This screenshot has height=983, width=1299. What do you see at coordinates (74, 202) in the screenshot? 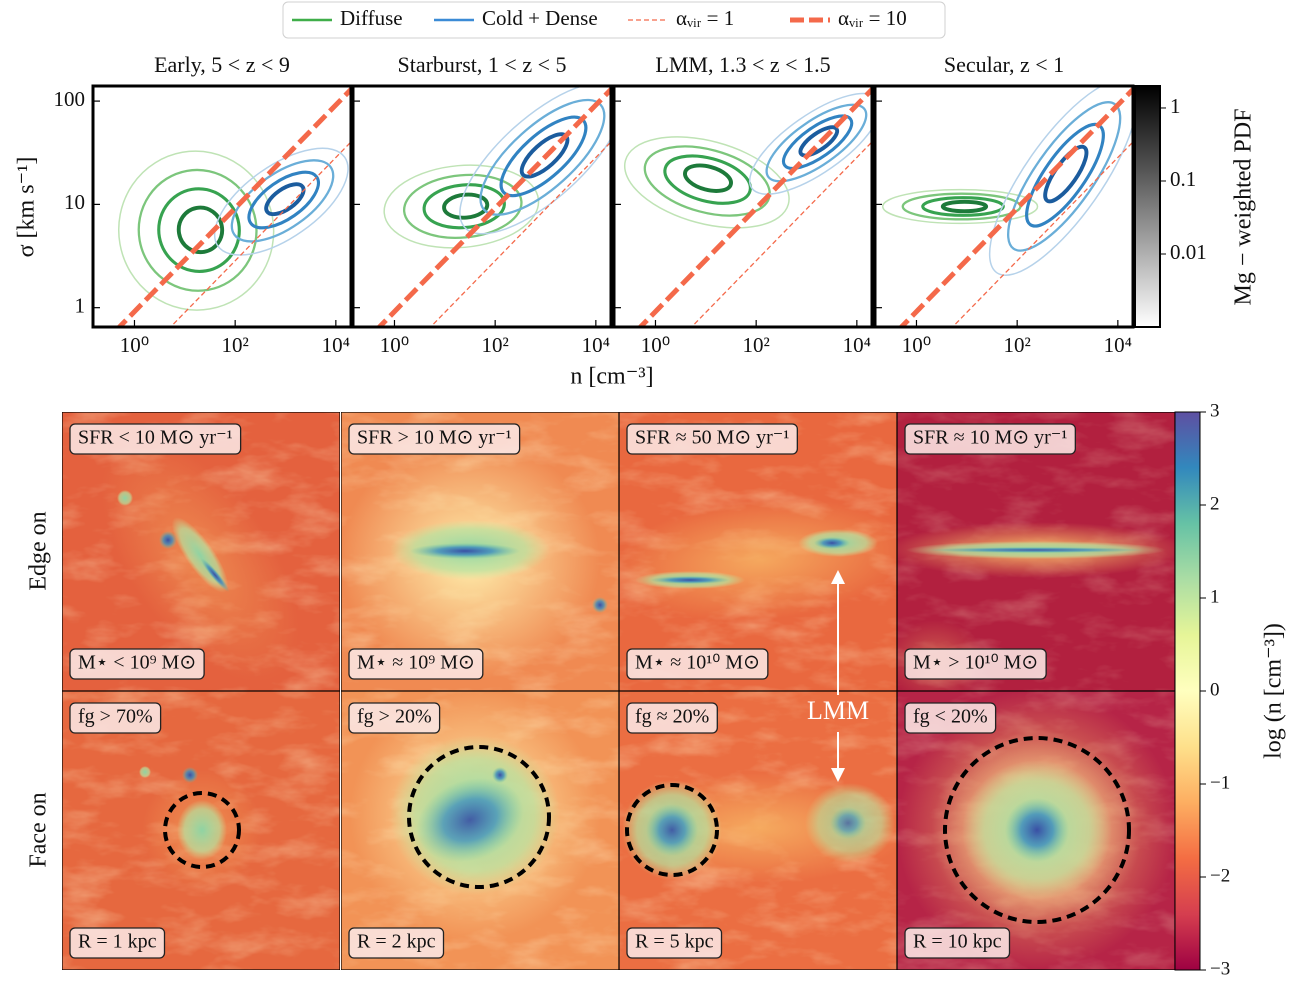
I see `y-tick-label: 10` at bounding box center [74, 202].